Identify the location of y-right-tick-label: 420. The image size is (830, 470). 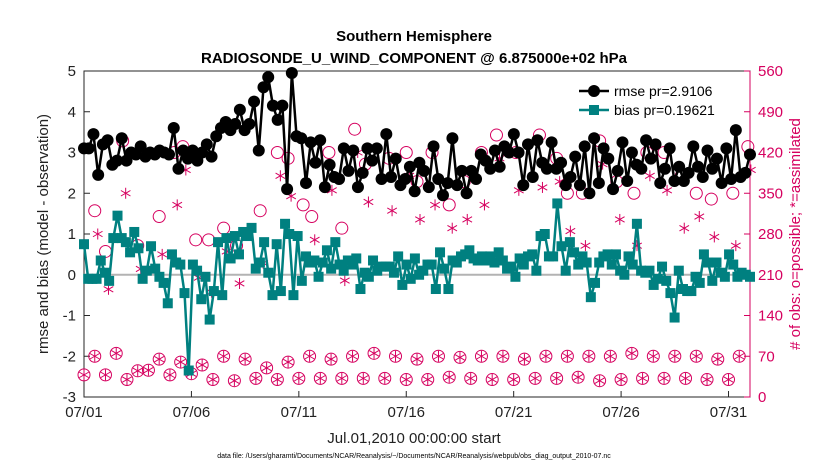
(770, 153).